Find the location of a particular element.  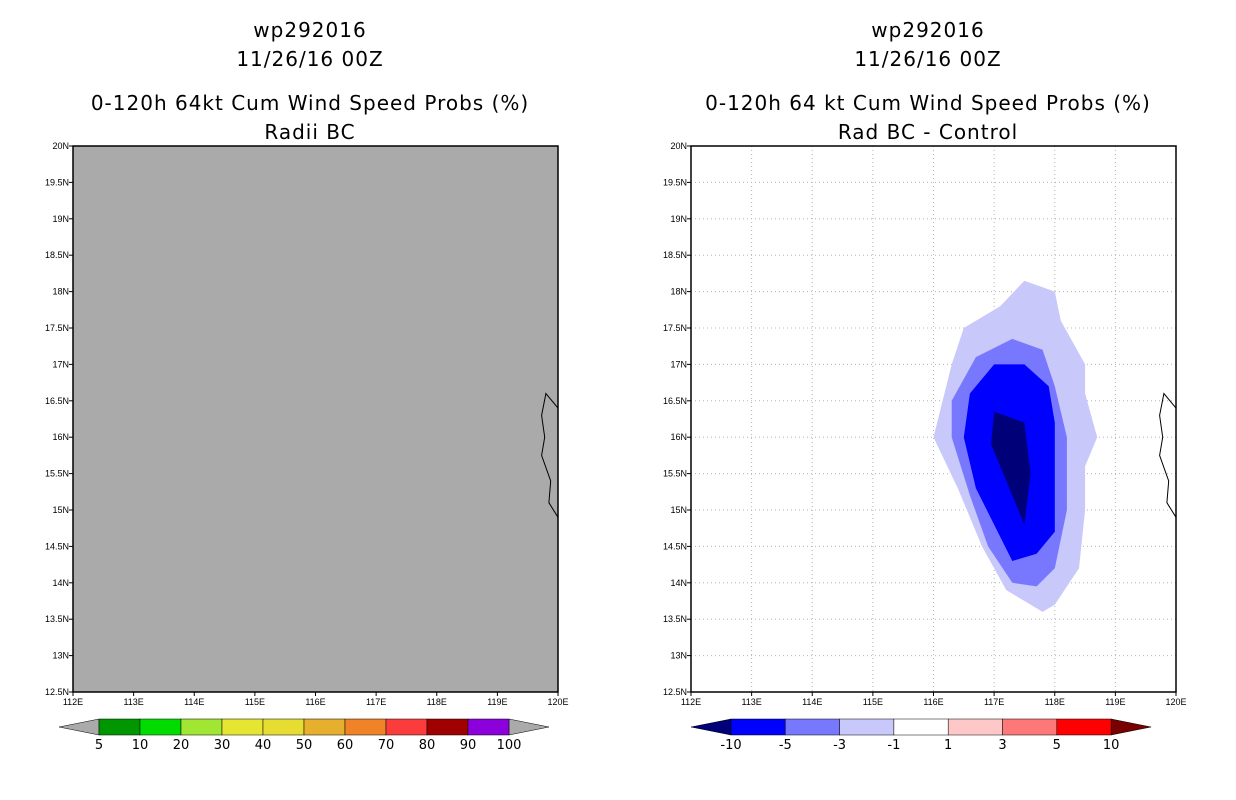

colorbar-label: 100 is located at coordinates (509, 745).